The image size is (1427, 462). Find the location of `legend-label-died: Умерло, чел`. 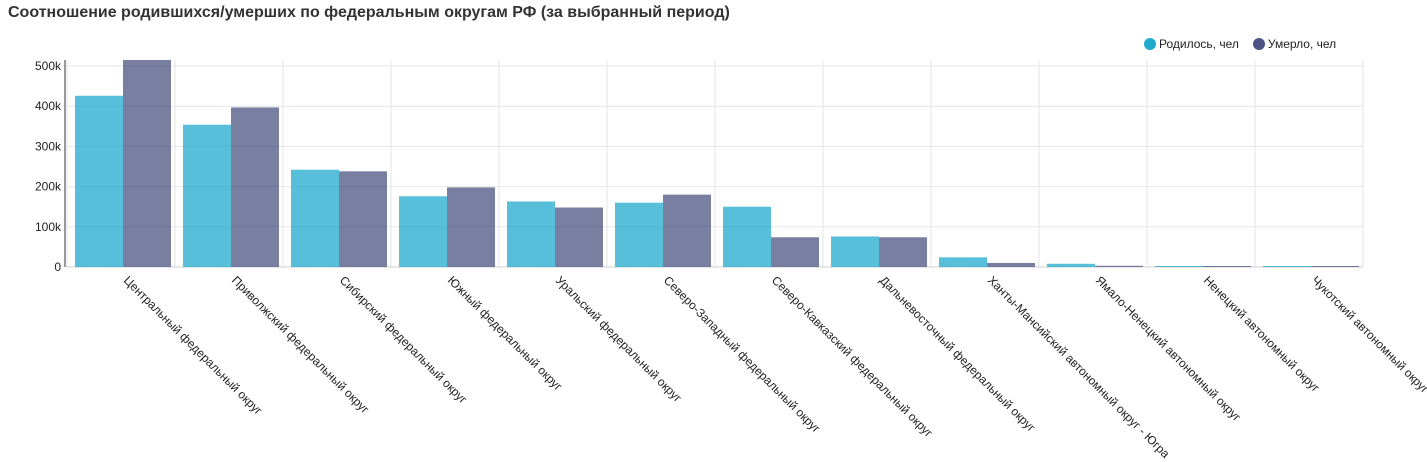

legend-label-died: Умерло, чел is located at coordinates (1302, 44).